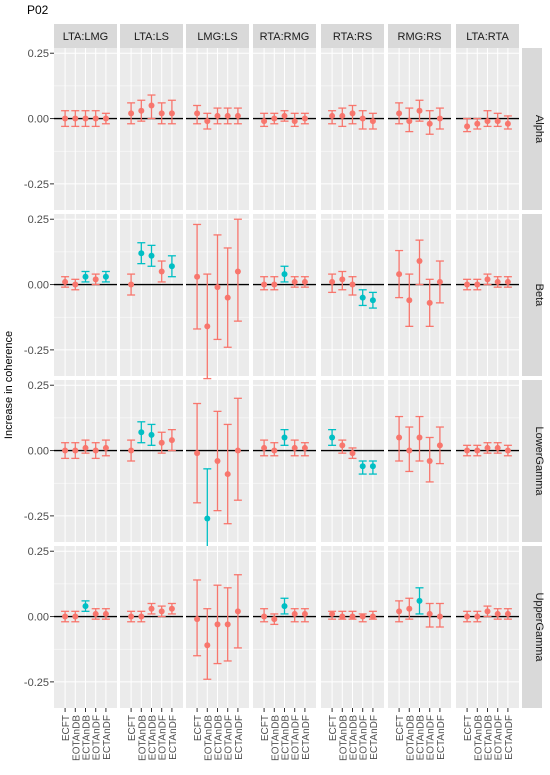 This screenshot has height=775, width=550. What do you see at coordinates (539, 296) in the screenshot?
I see `row-strip-label: Beta` at bounding box center [539, 296].